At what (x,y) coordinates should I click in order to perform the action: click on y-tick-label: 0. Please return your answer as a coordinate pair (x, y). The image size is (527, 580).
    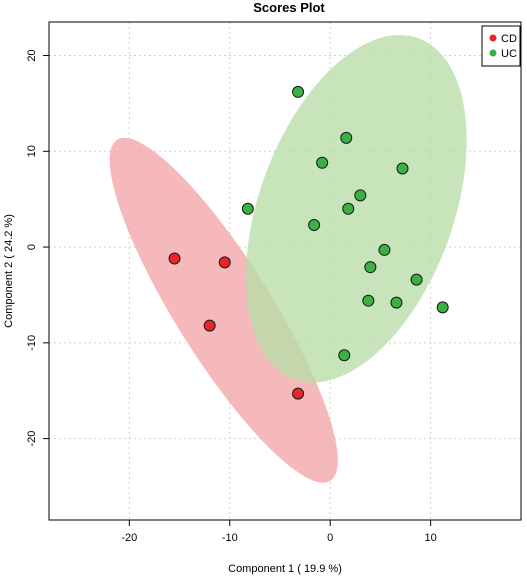
    Looking at the image, I should click on (32, 247).